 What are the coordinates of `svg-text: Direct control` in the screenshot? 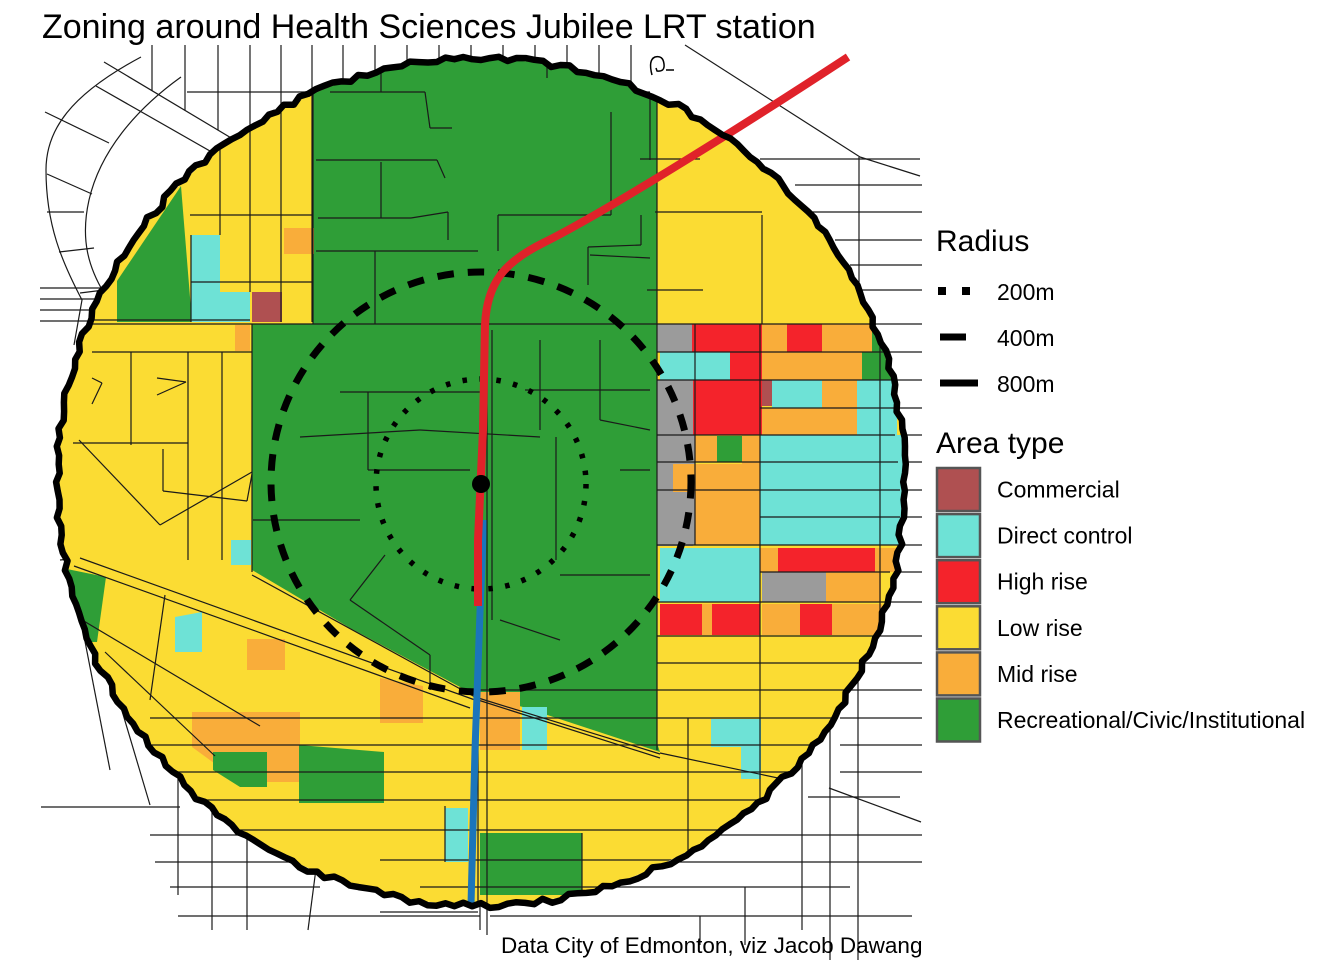 It's located at (1064, 536).